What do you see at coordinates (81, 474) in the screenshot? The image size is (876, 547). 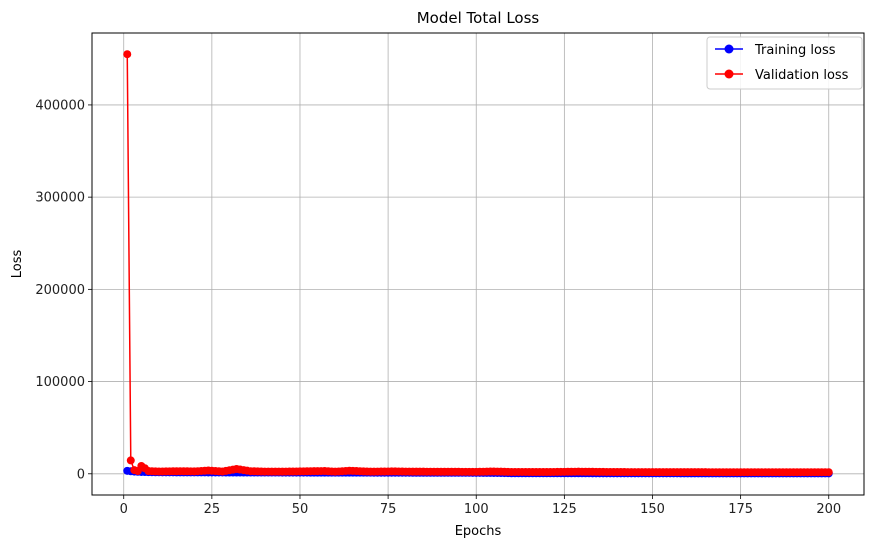 I see `y-tick-label: 0` at bounding box center [81, 474].